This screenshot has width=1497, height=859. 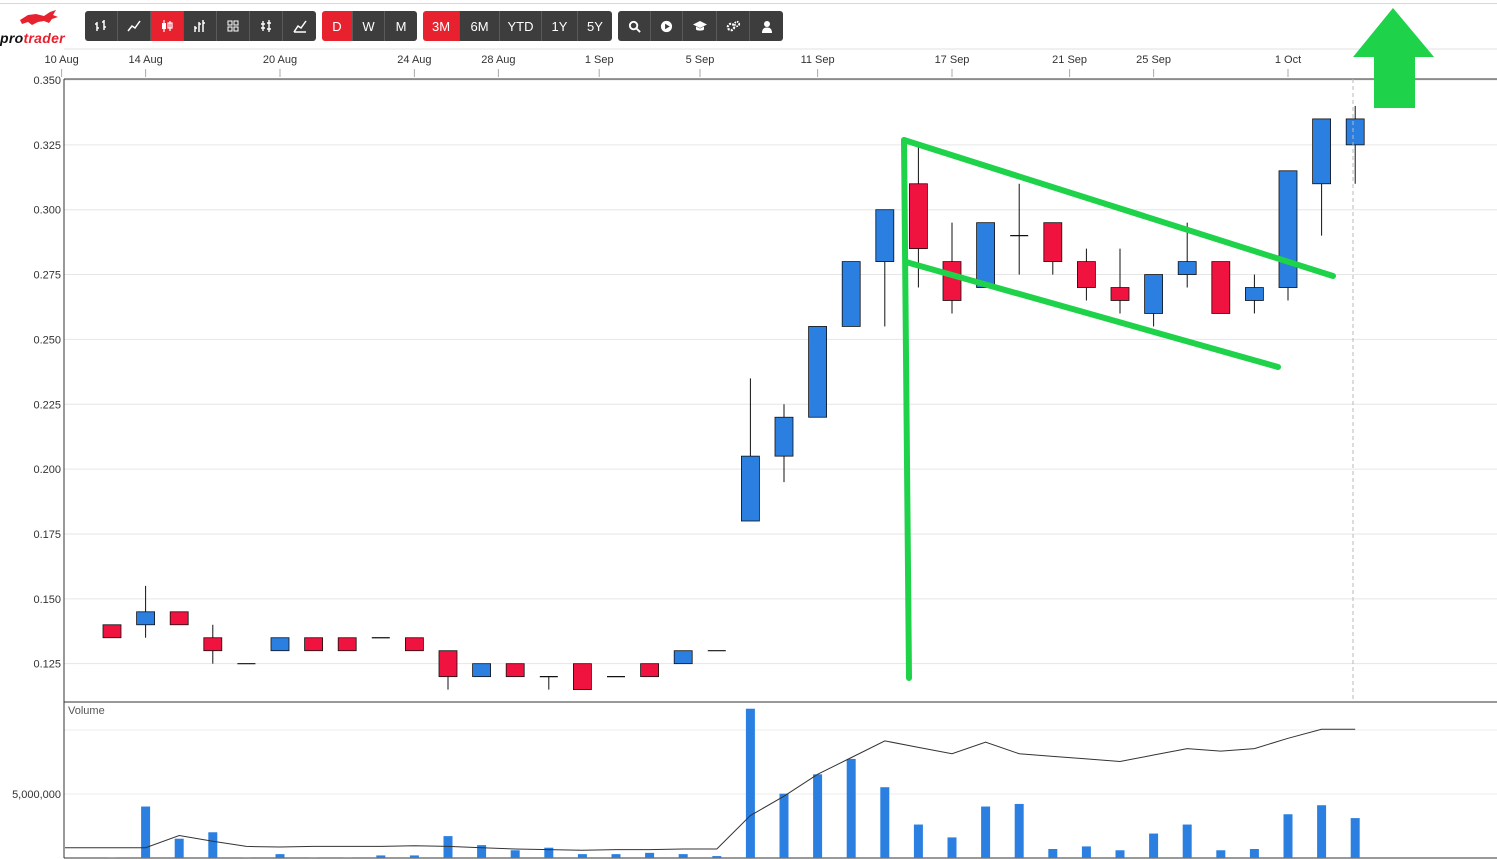 What do you see at coordinates (595, 26) in the screenshot?
I see `range-5y-button: 5Y` at bounding box center [595, 26].